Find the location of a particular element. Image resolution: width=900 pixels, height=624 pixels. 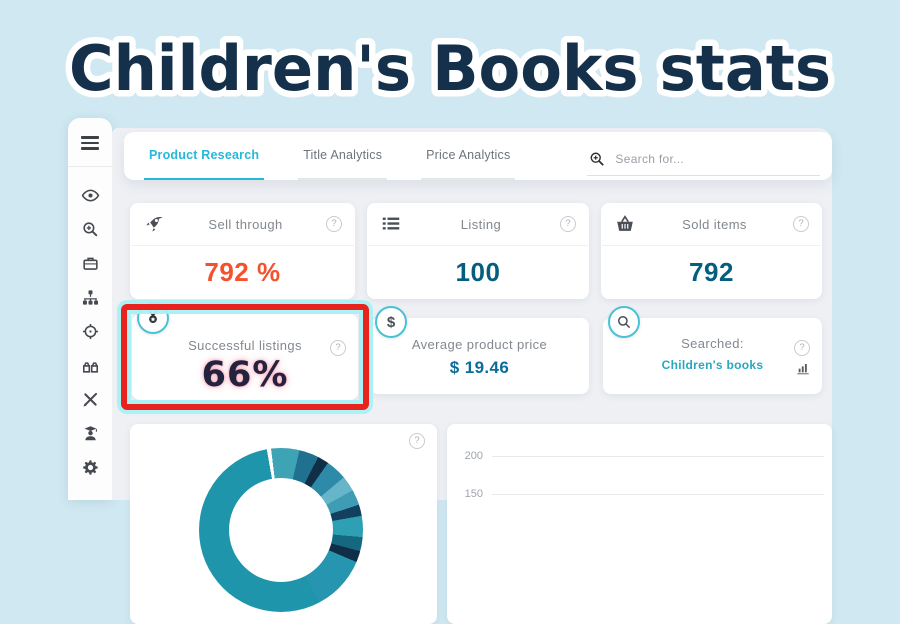

sidebar-divider is located at coordinates (90, 166).